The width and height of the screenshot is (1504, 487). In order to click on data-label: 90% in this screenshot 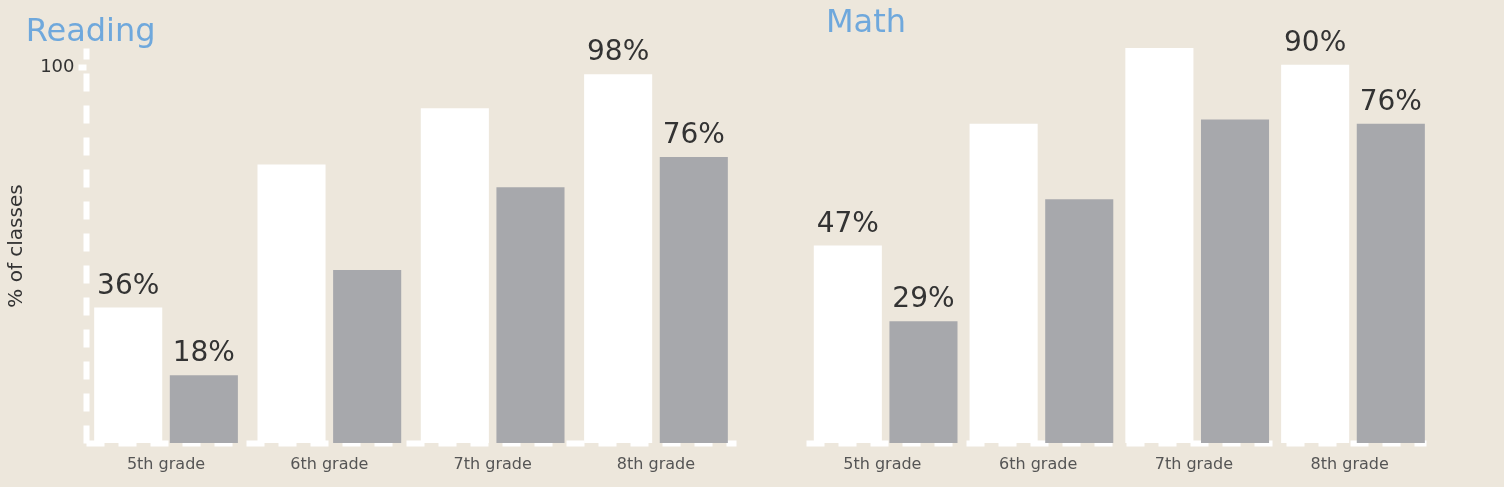, I will do `click(1315, 41)`.